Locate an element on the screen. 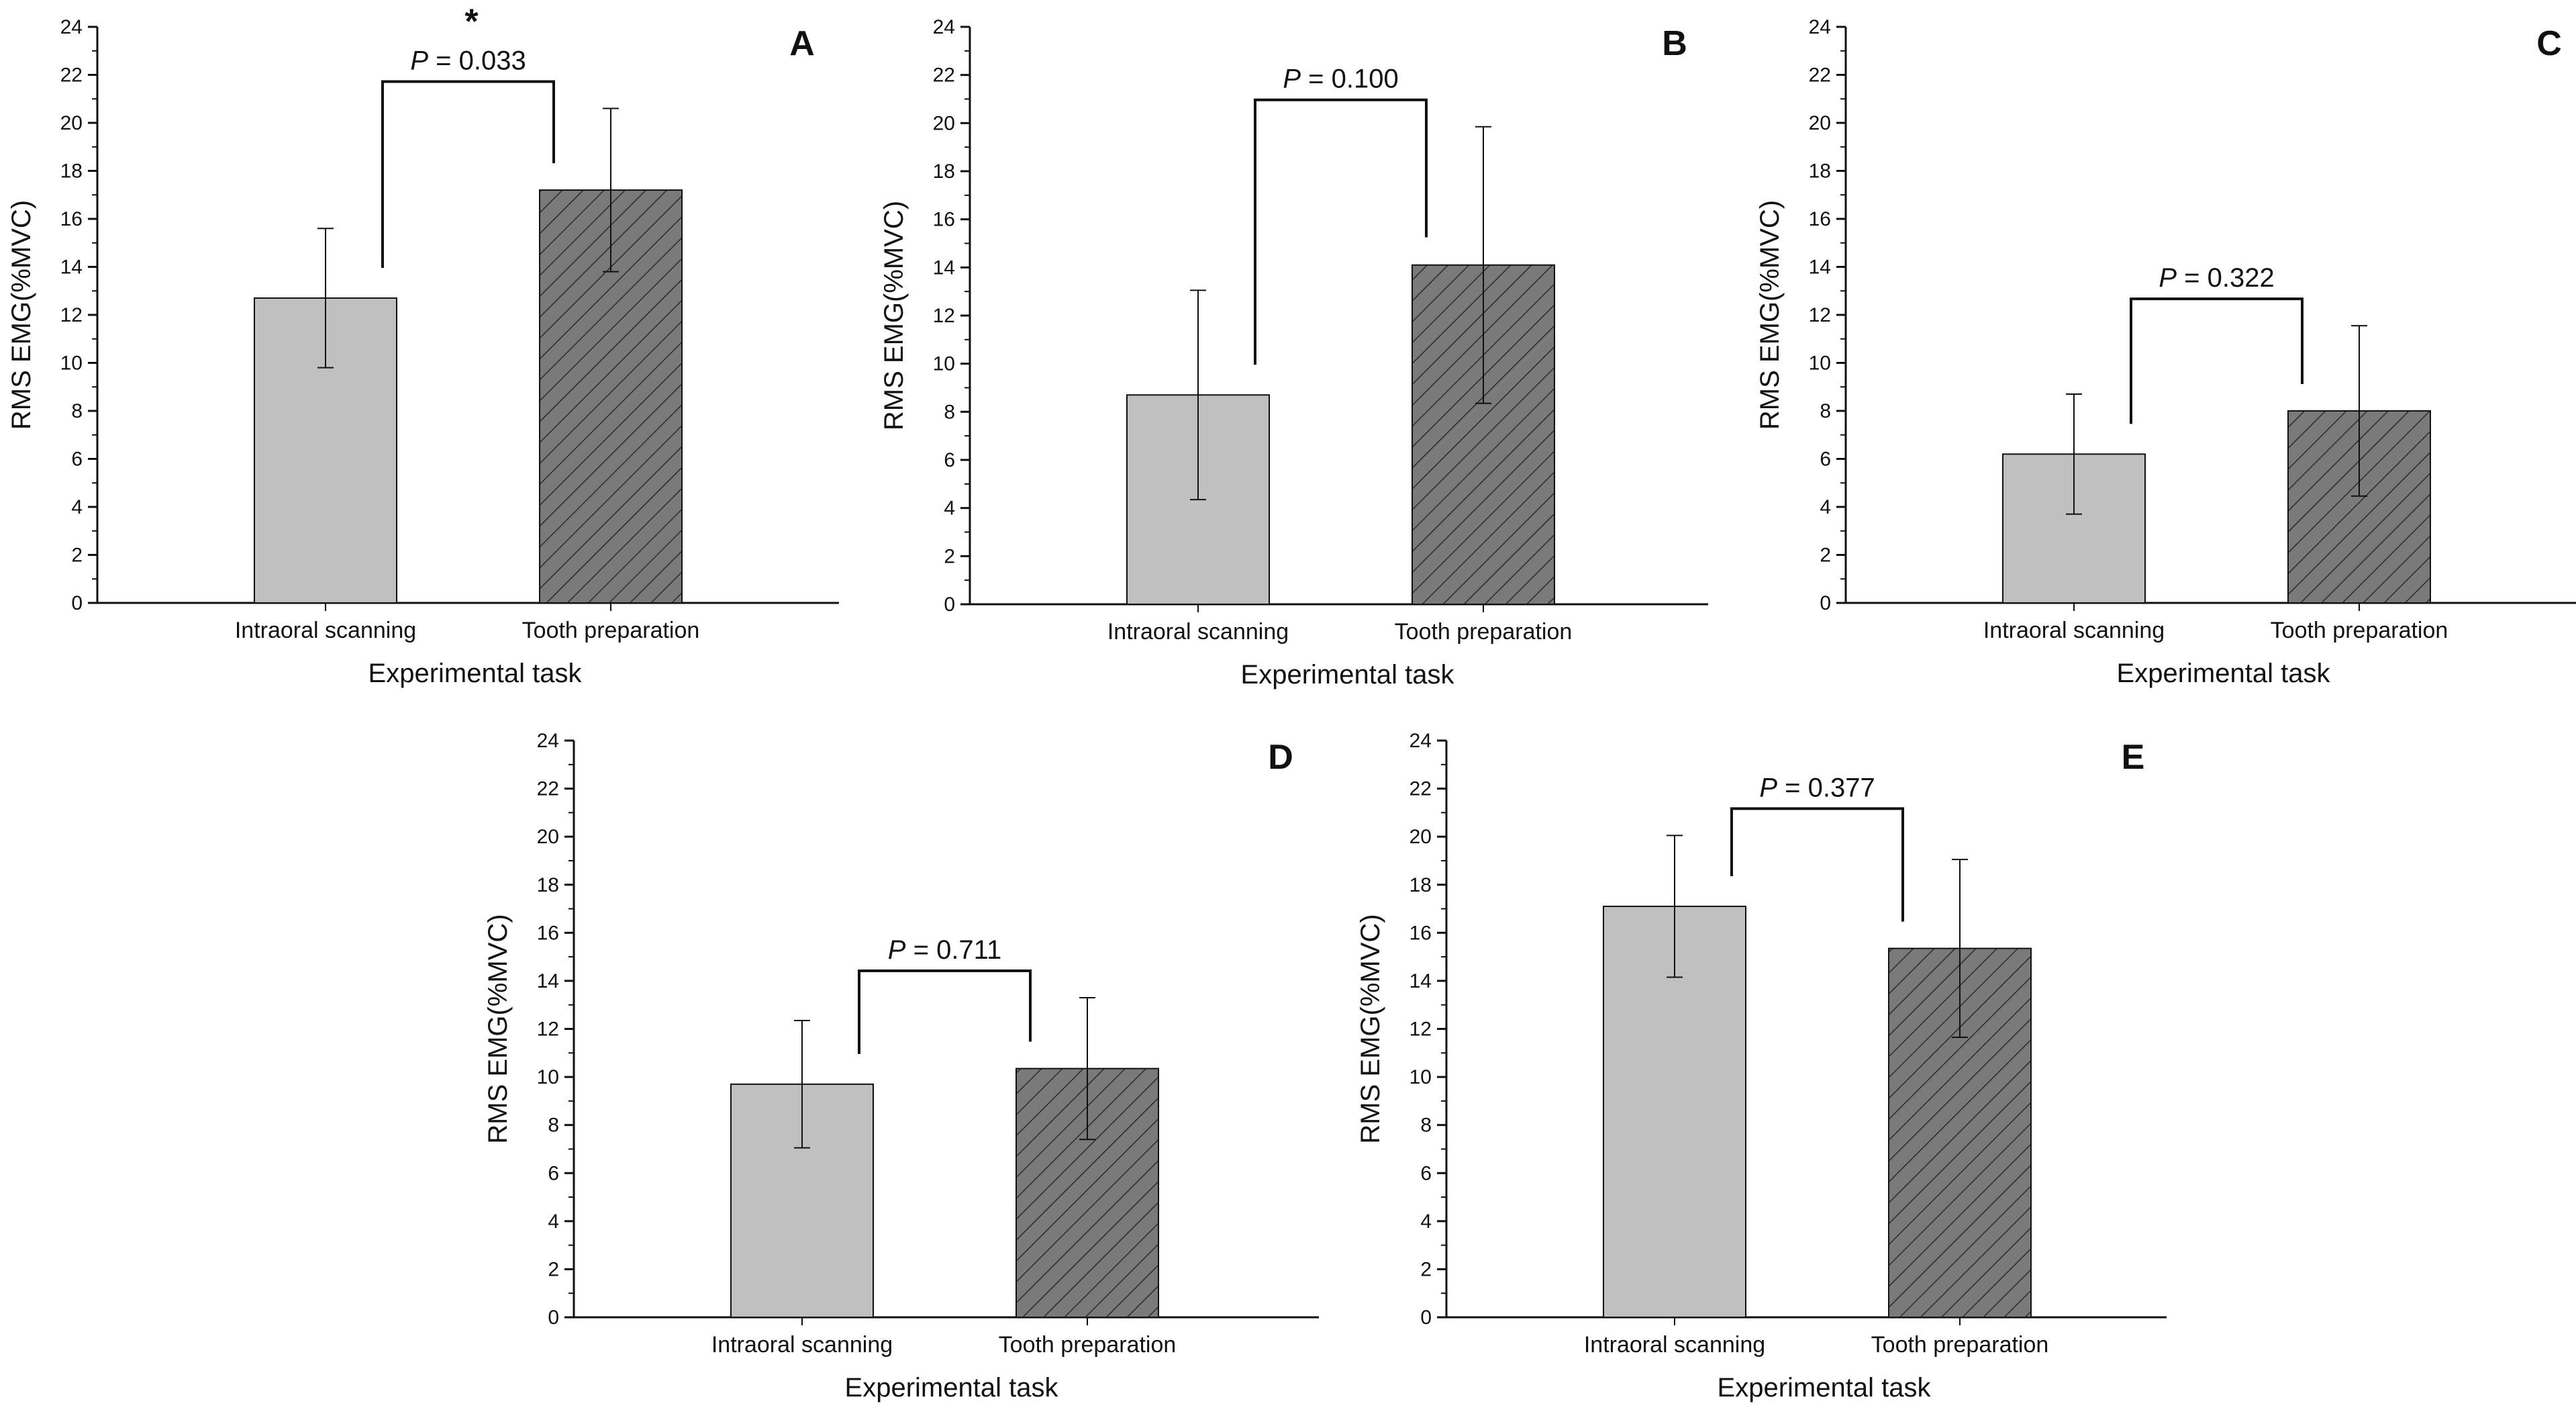 Image resolution: width=2576 pixels, height=1420 pixels. y-tick-label: 20 is located at coordinates (1820, 123).